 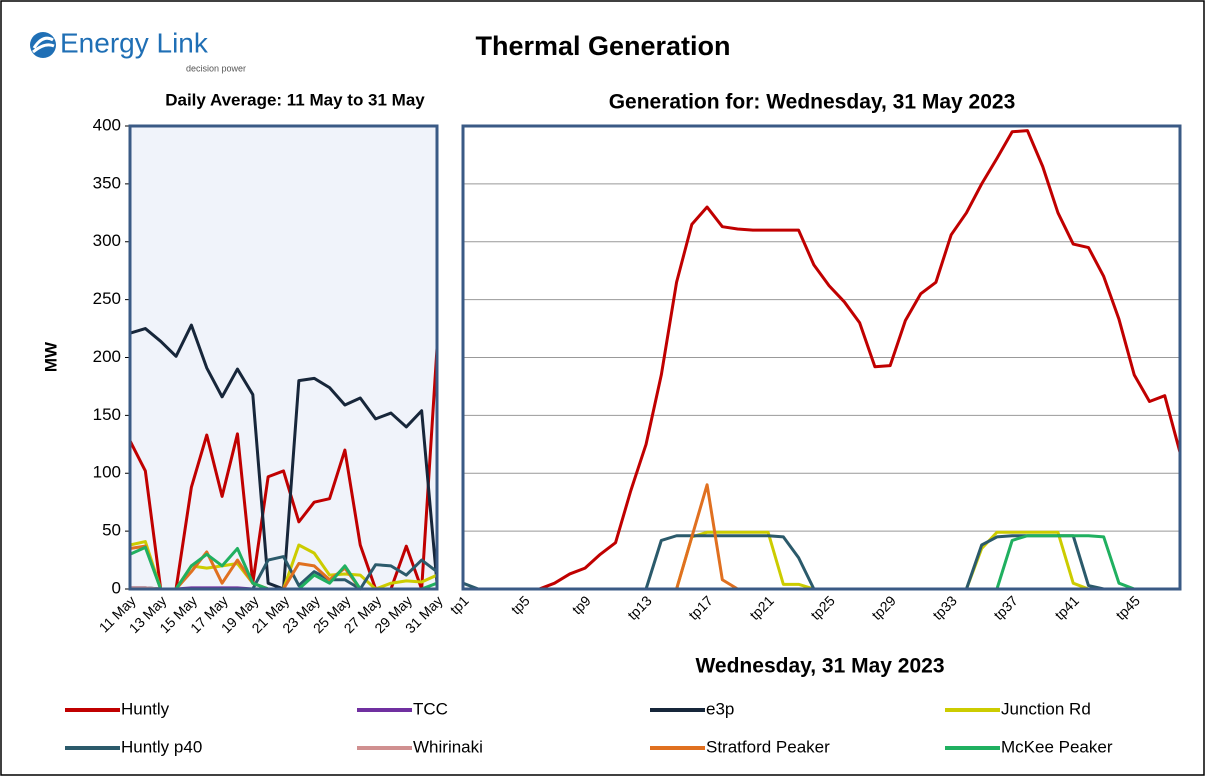 I want to click on legend-item: Whirinaki, so click(x=420, y=746).